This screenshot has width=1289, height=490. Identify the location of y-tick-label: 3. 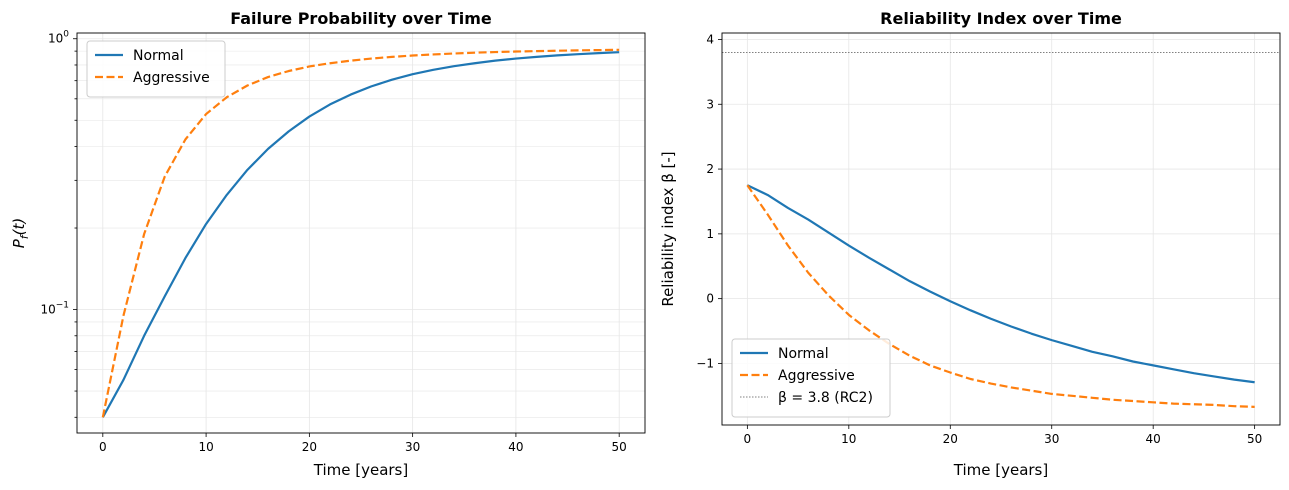
(710, 104).